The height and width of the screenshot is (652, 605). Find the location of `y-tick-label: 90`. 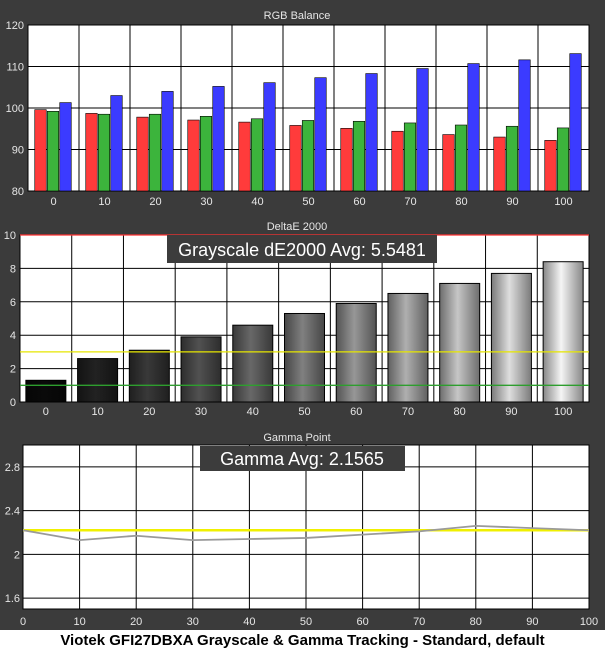

y-tick-label: 90 is located at coordinates (18, 151).